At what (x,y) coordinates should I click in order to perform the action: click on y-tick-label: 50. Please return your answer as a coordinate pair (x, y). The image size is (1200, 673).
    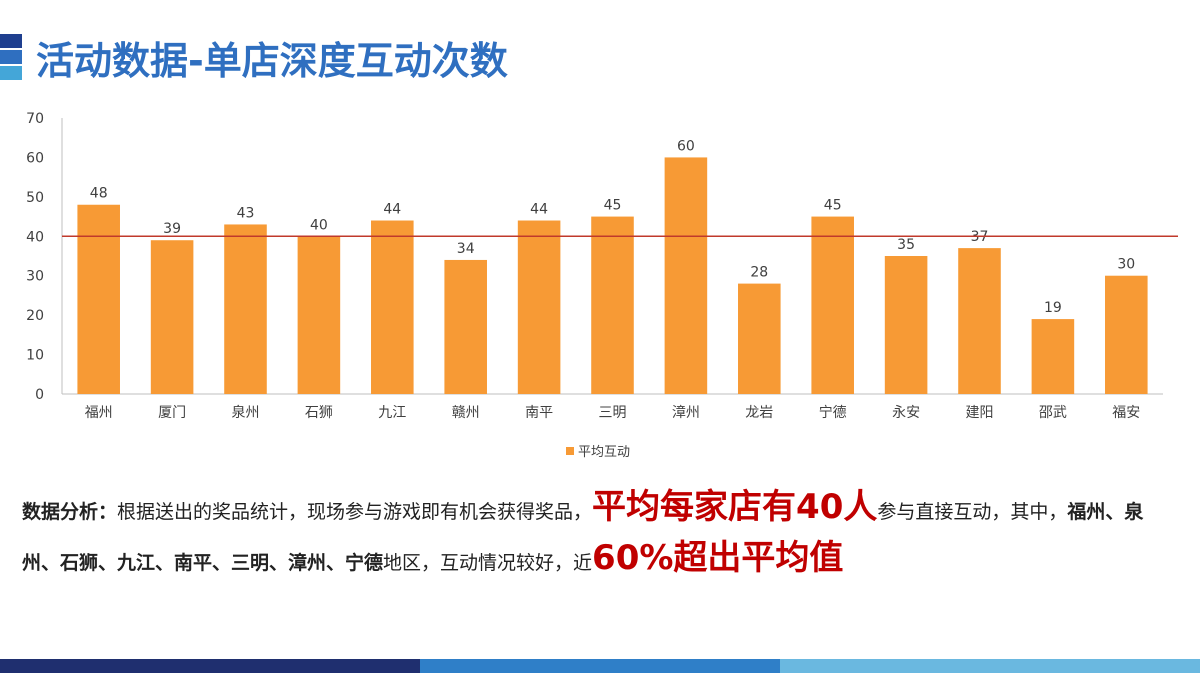
    Looking at the image, I should click on (35, 198).